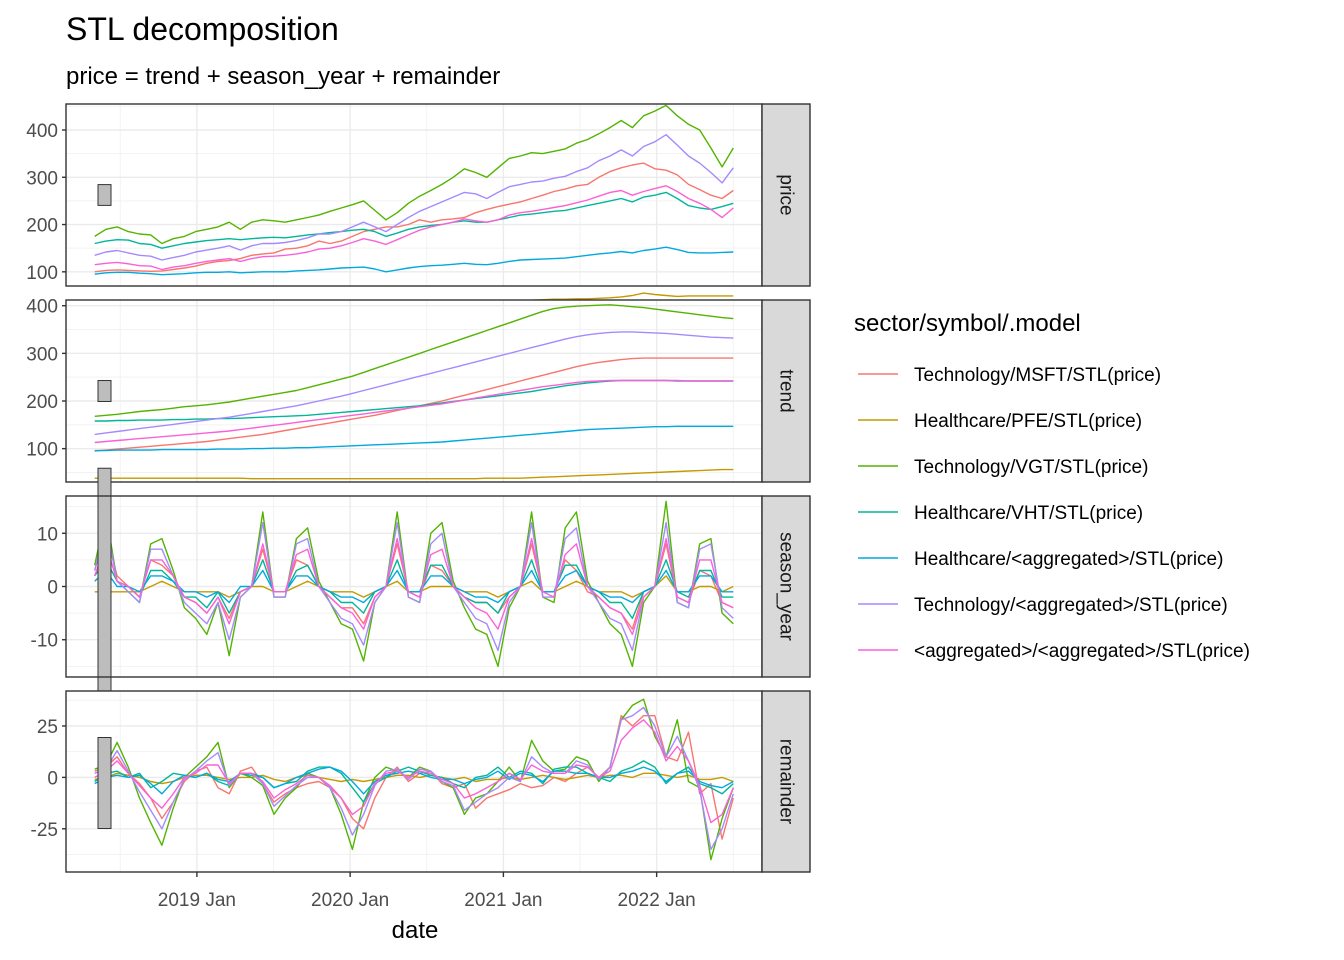  Describe the element at coordinates (47, 534) in the screenshot. I see `y-tick-label: 10` at that location.